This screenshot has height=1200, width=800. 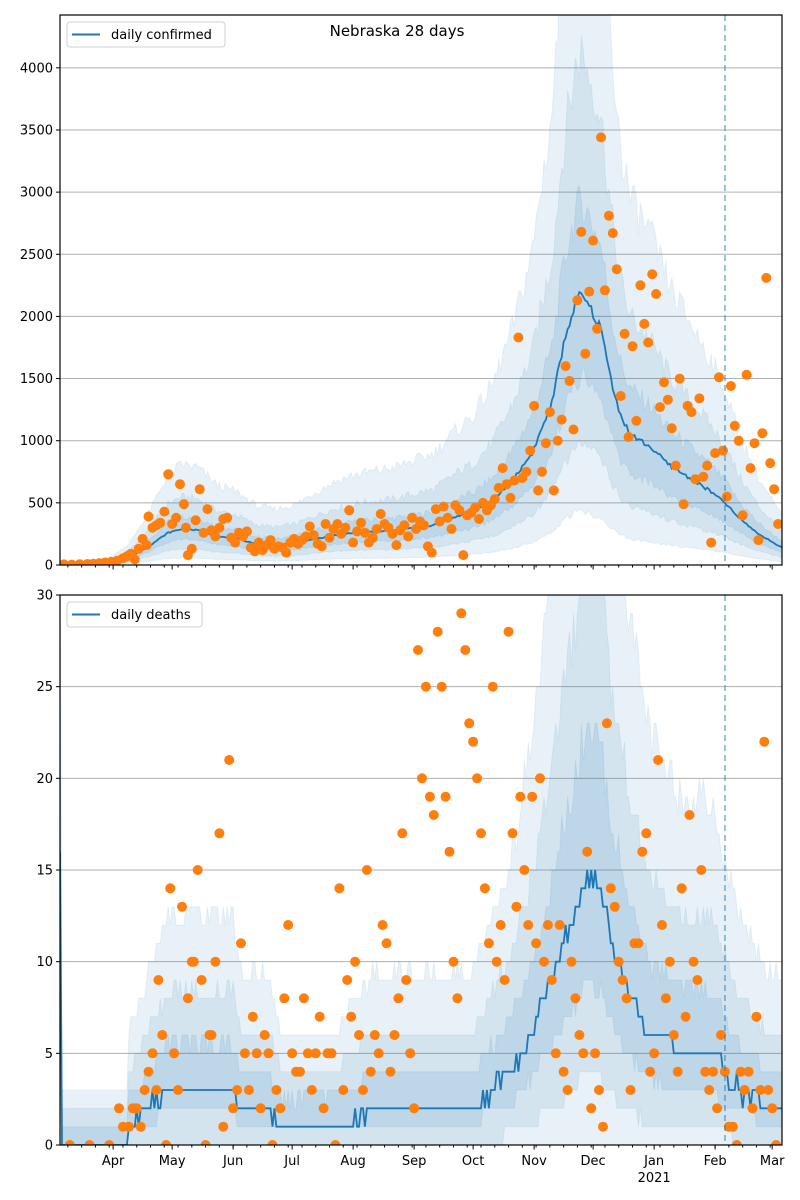 What do you see at coordinates (36, 441) in the screenshot?
I see `y-tick-label: 1000` at bounding box center [36, 441].